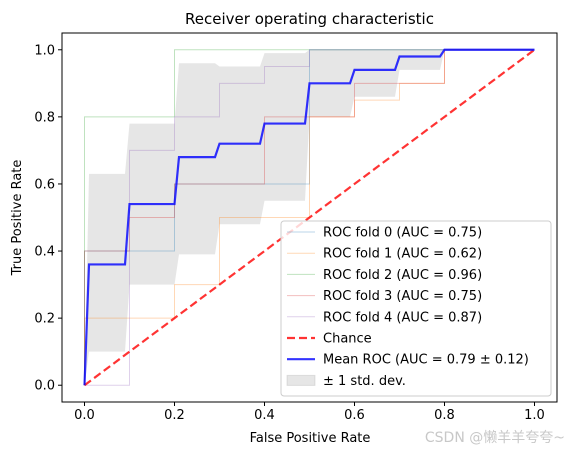 Image resolution: width=570 pixels, height=455 pixels. Describe the element at coordinates (310, 438) in the screenshot. I see `x-axis-label: False Positive Rate` at that location.